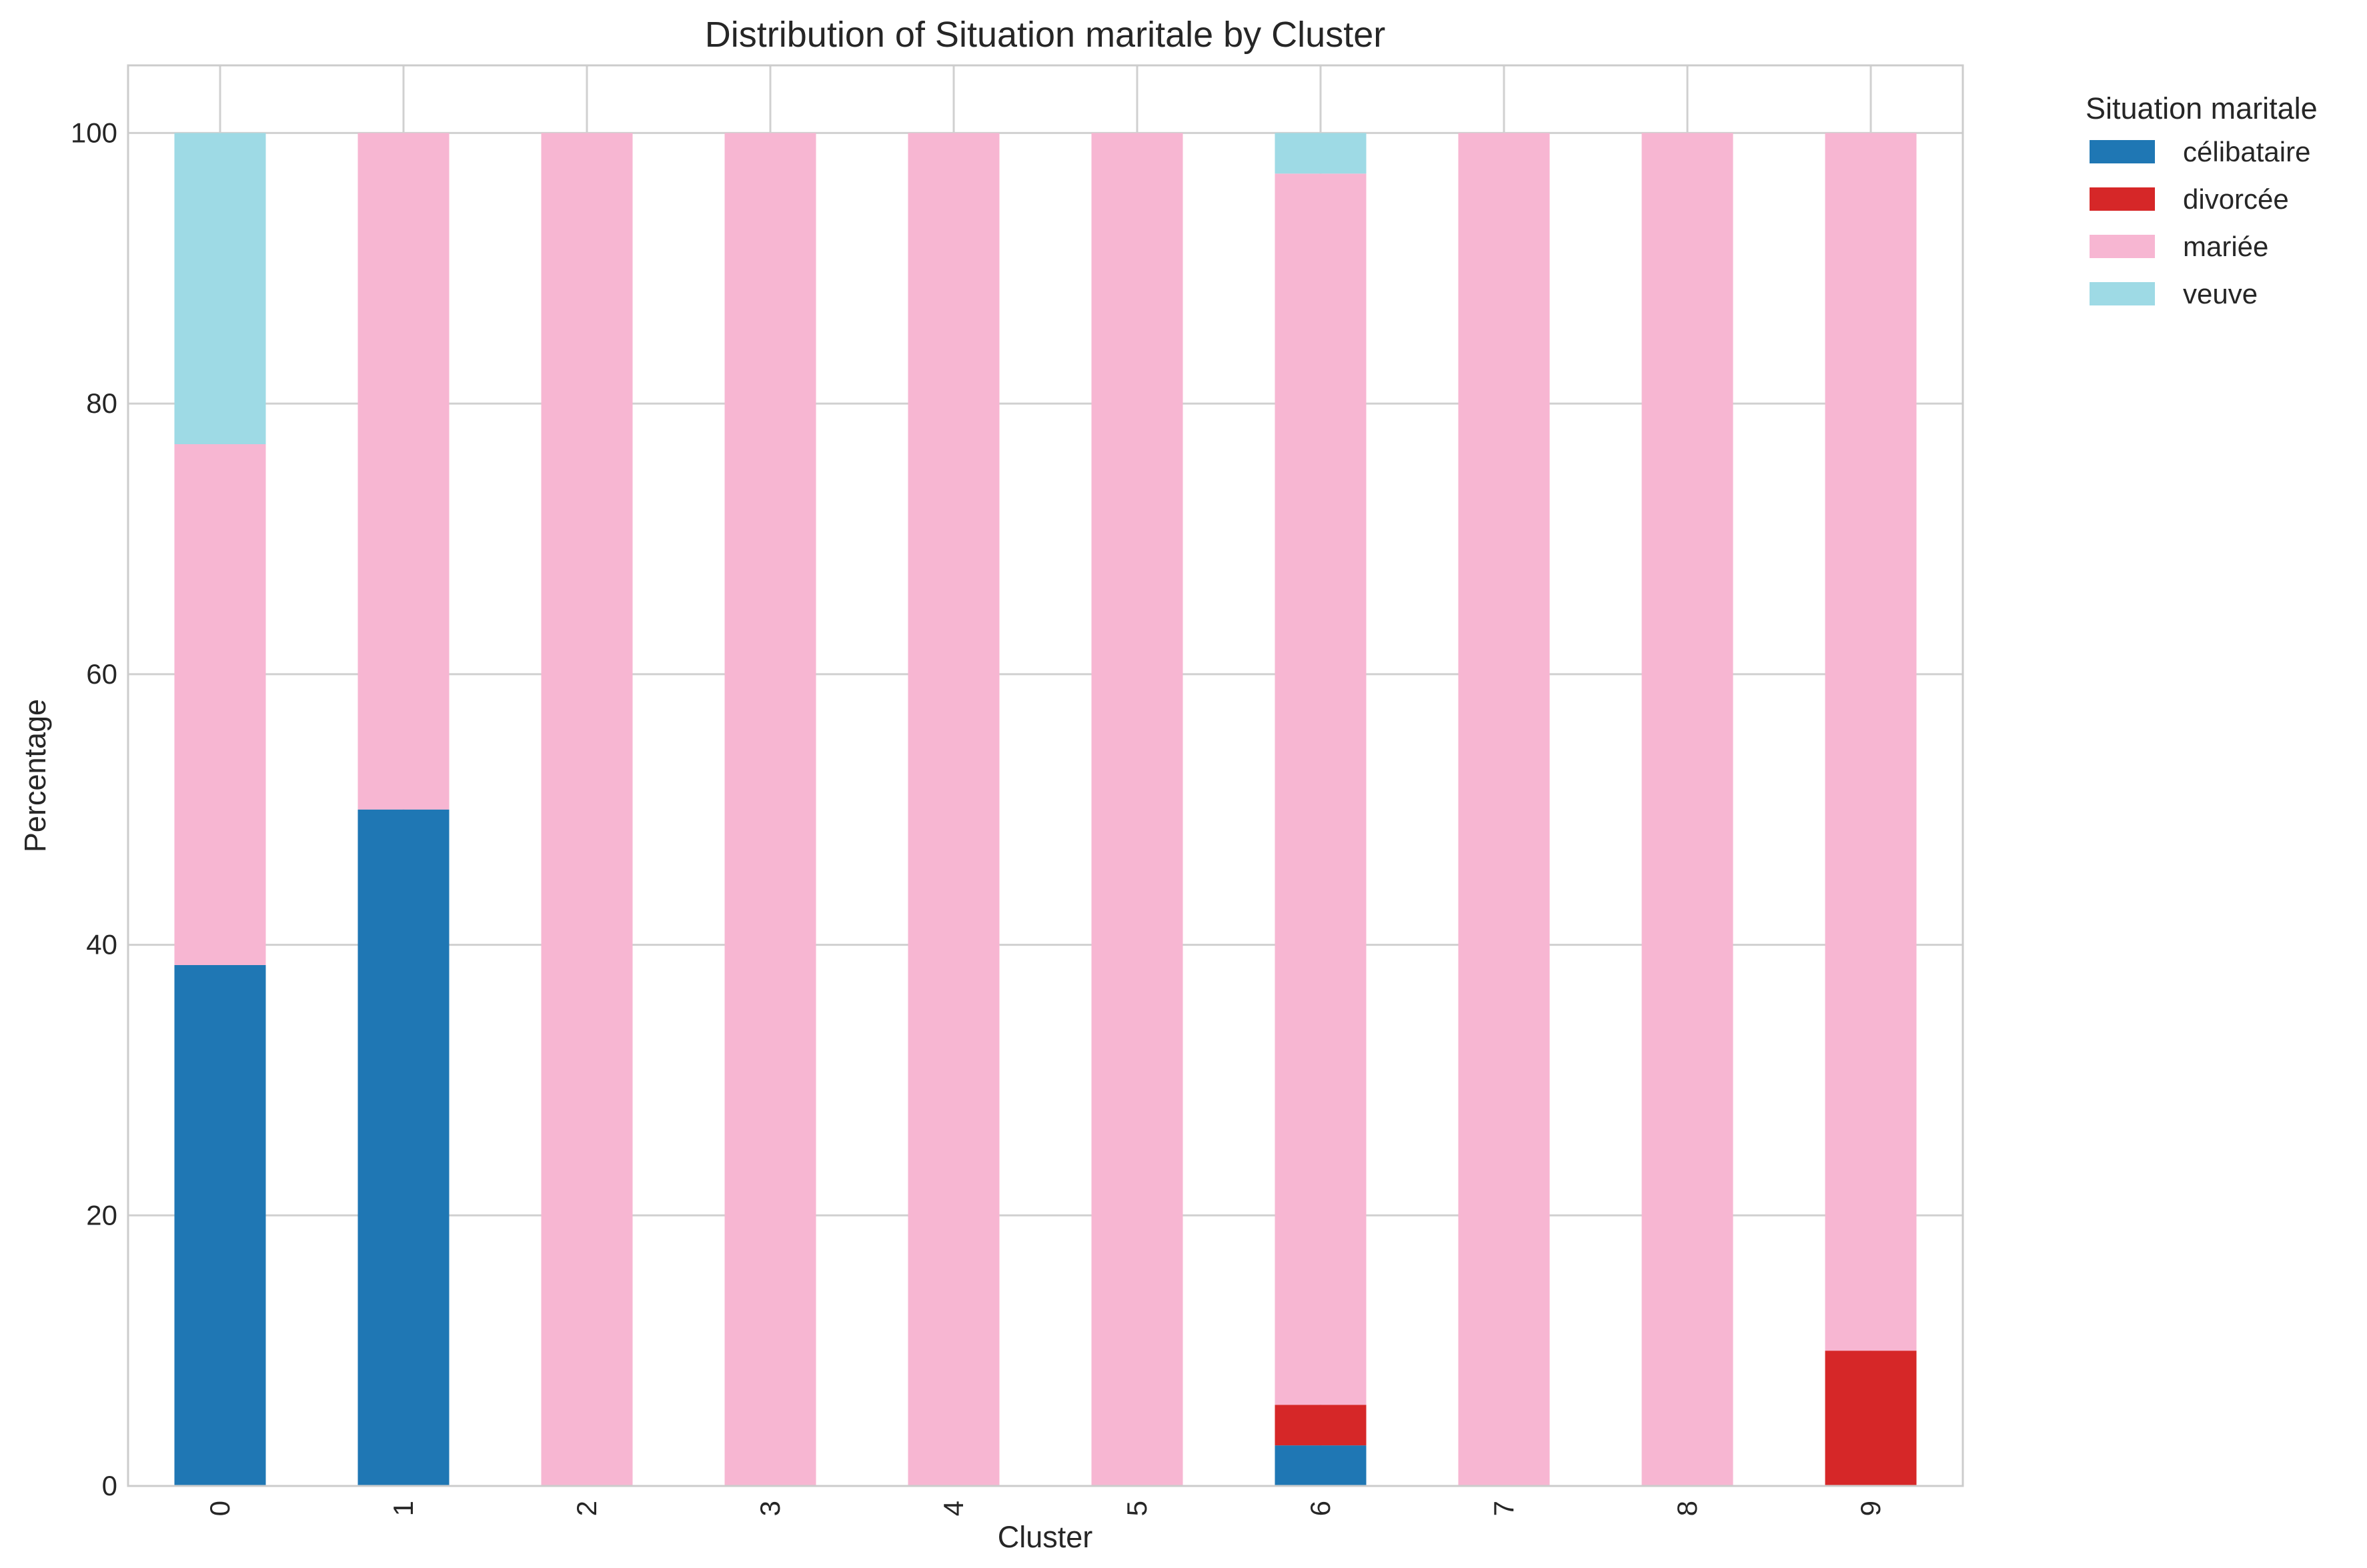  I want to click on x-tick-label: 3, so click(770, 1508).